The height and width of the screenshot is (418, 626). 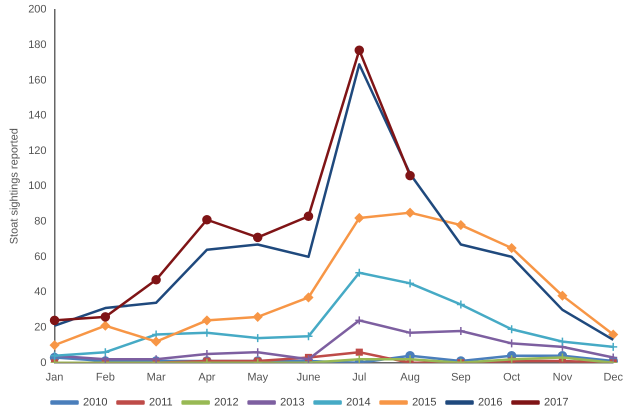 I want to click on legend-label: 2015, so click(x=424, y=402).